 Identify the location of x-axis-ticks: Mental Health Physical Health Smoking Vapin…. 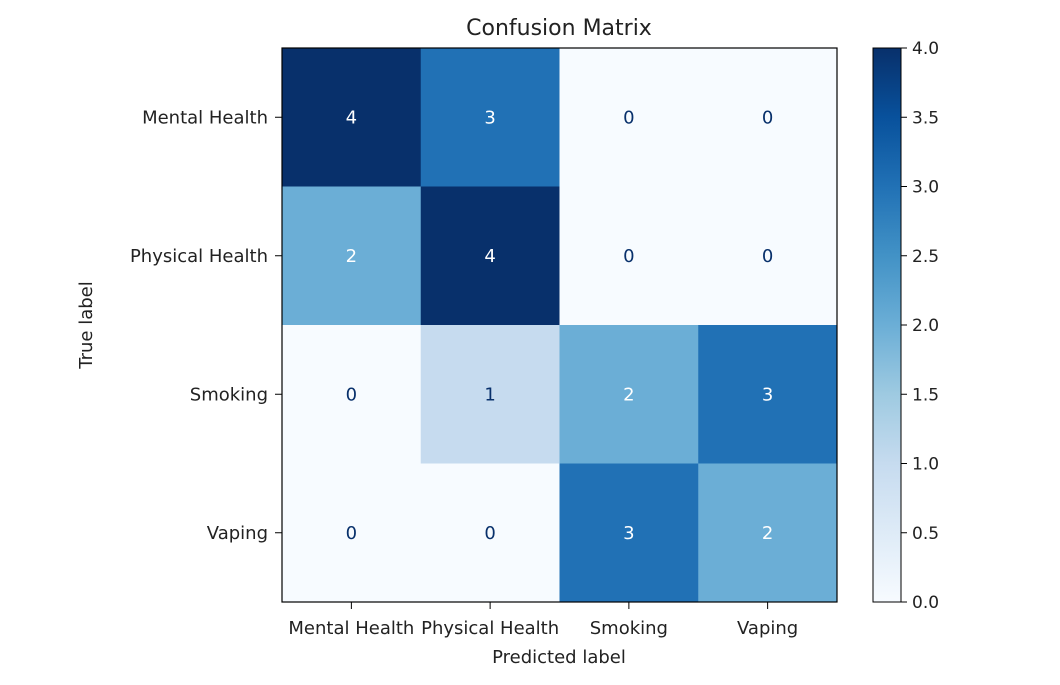
(543, 620).